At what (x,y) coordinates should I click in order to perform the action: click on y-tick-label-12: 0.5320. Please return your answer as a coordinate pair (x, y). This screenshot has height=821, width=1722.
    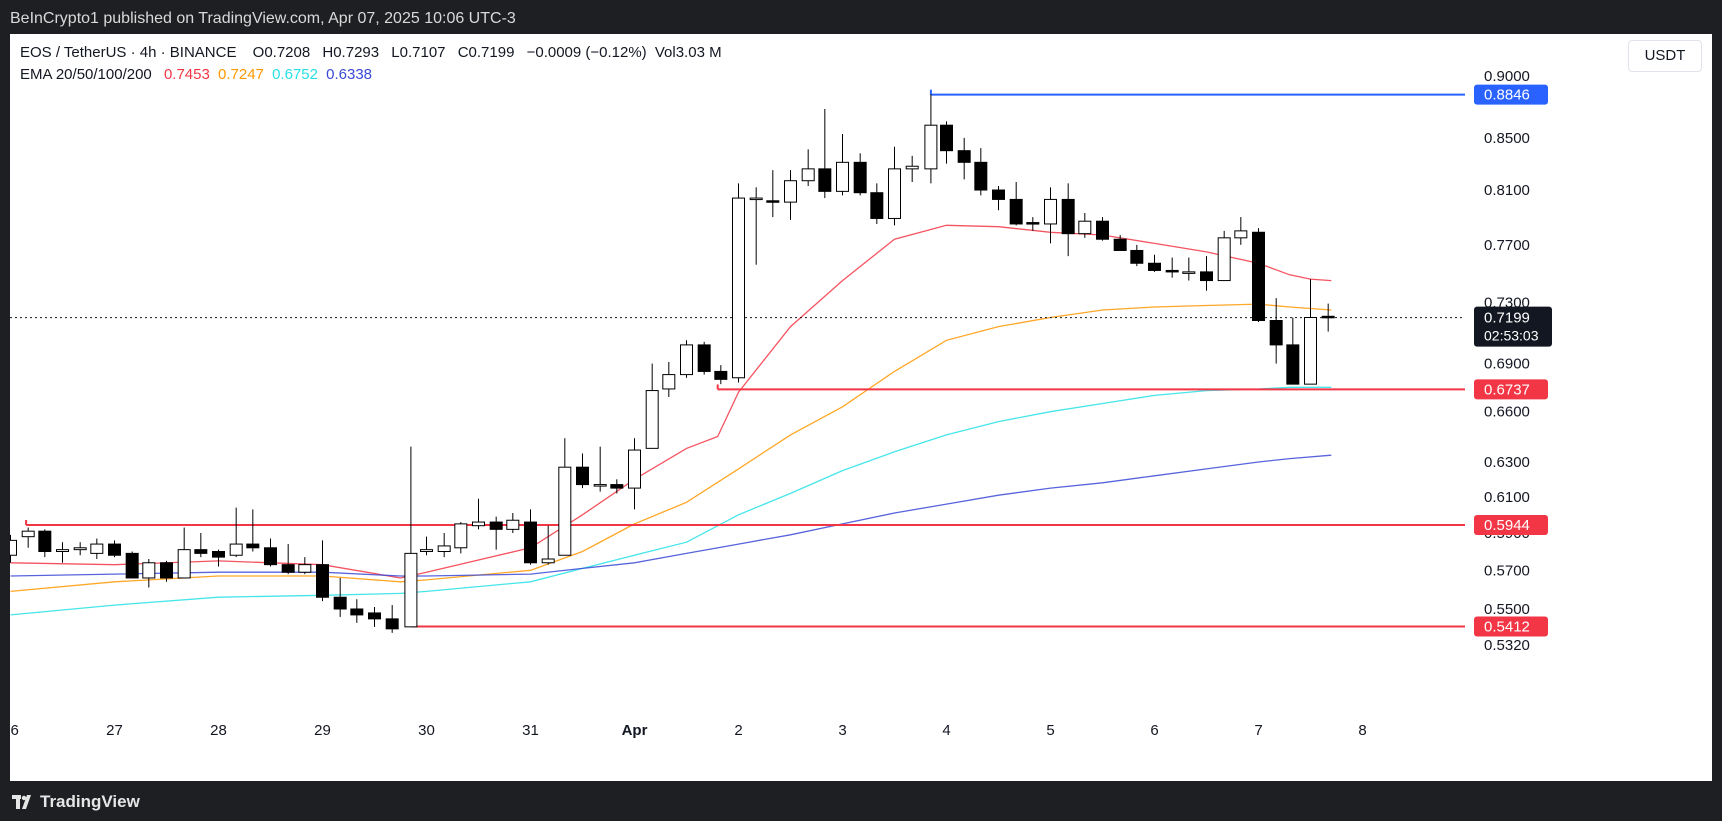
    Looking at the image, I should click on (1507, 645).